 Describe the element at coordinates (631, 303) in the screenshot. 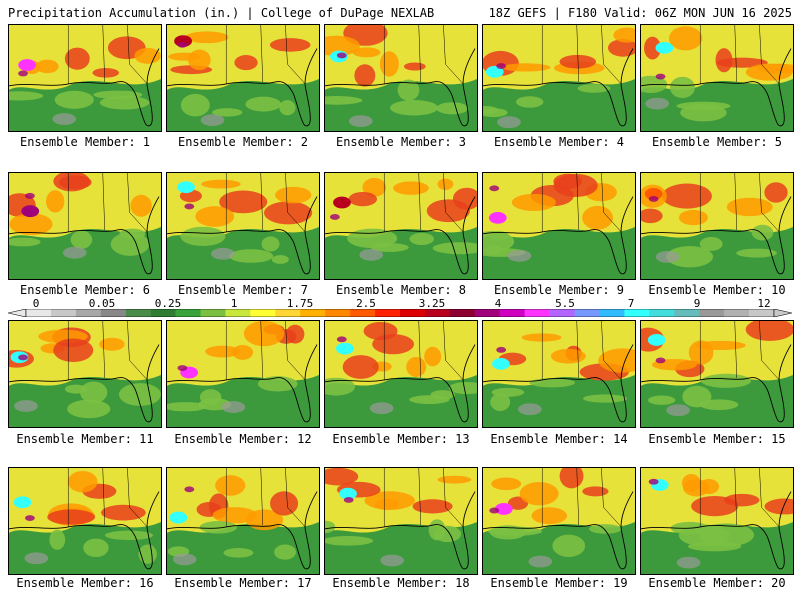

I see `colorbar-tick-label: 7` at that location.